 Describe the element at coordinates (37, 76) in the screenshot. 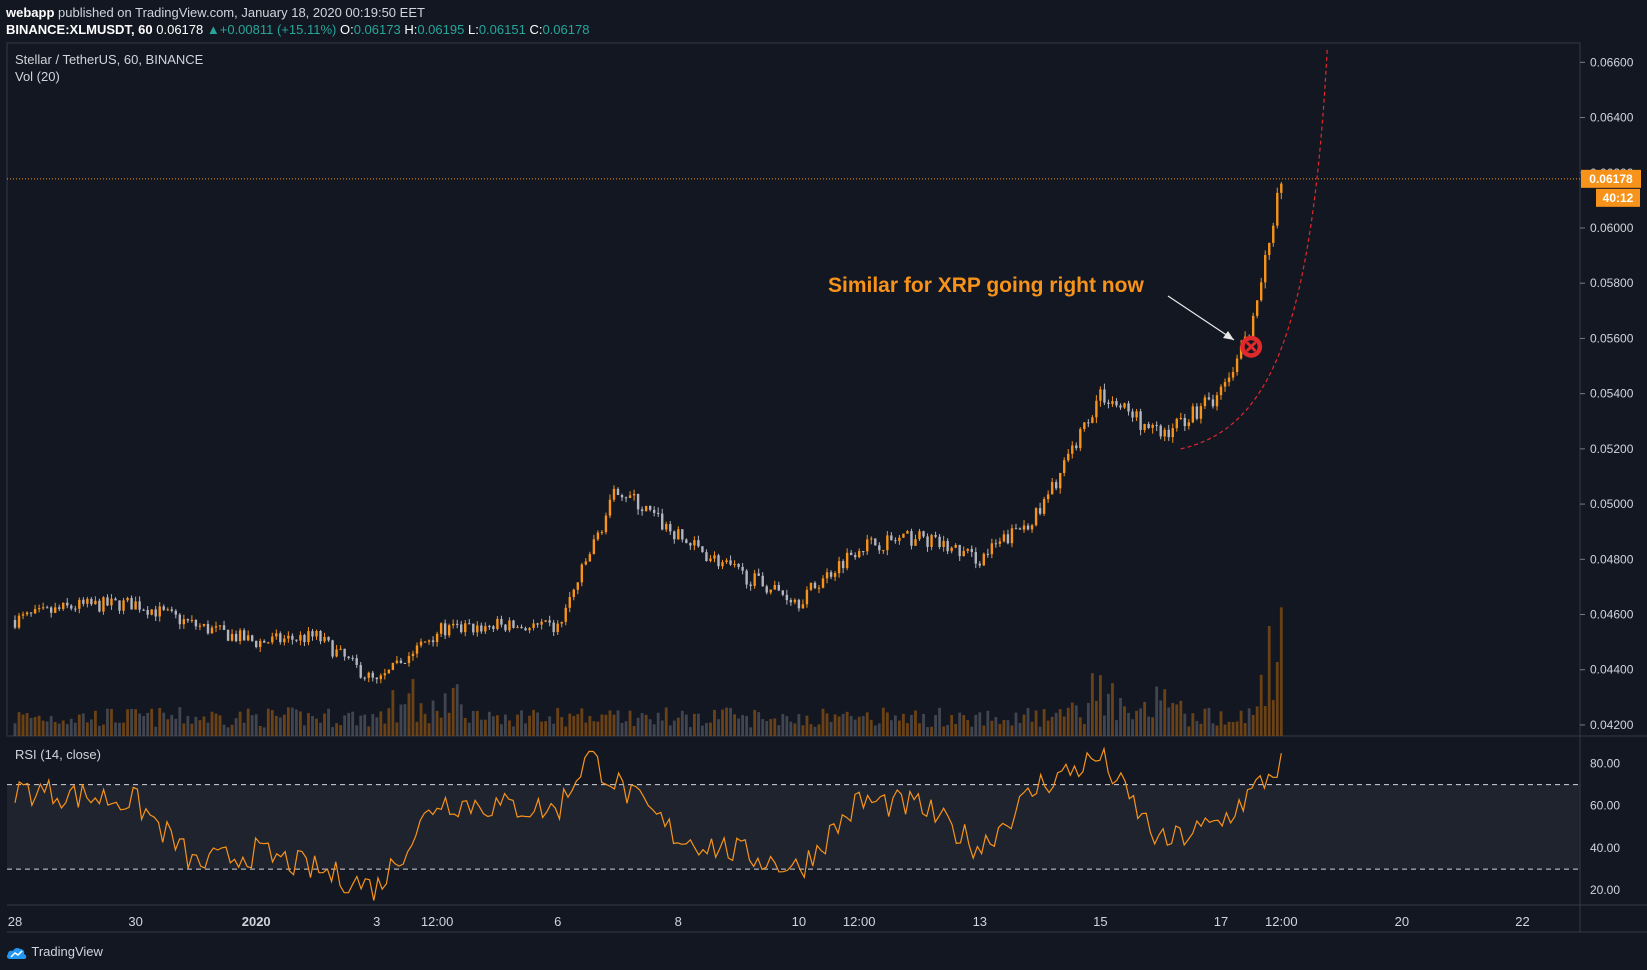

I see `volume-label: Vol (20)` at that location.